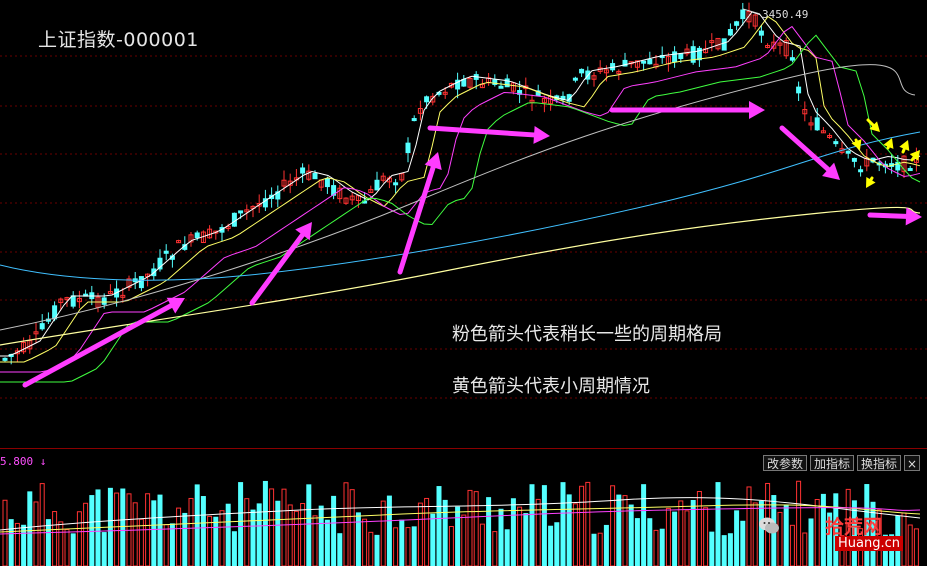  Describe the element at coordinates (879, 463) in the screenshot. I see `switch-indicator-button: 换指标` at that location.